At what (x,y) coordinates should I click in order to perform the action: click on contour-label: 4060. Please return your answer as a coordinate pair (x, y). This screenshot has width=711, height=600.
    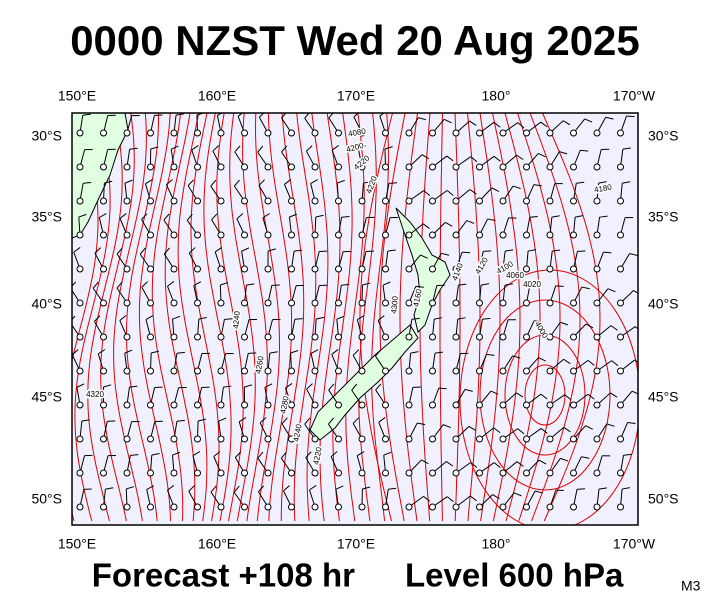
    Looking at the image, I should click on (515, 275).